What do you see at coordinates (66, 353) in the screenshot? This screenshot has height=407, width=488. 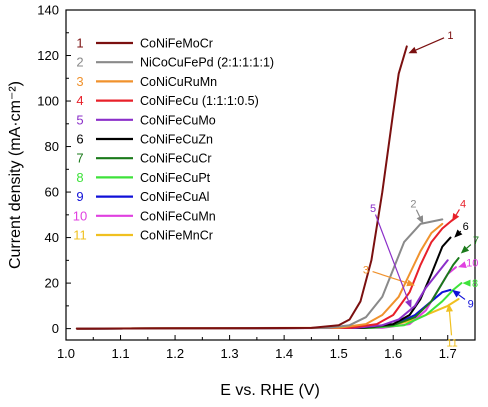 I see `x-tick-label: 1.0` at bounding box center [66, 353].